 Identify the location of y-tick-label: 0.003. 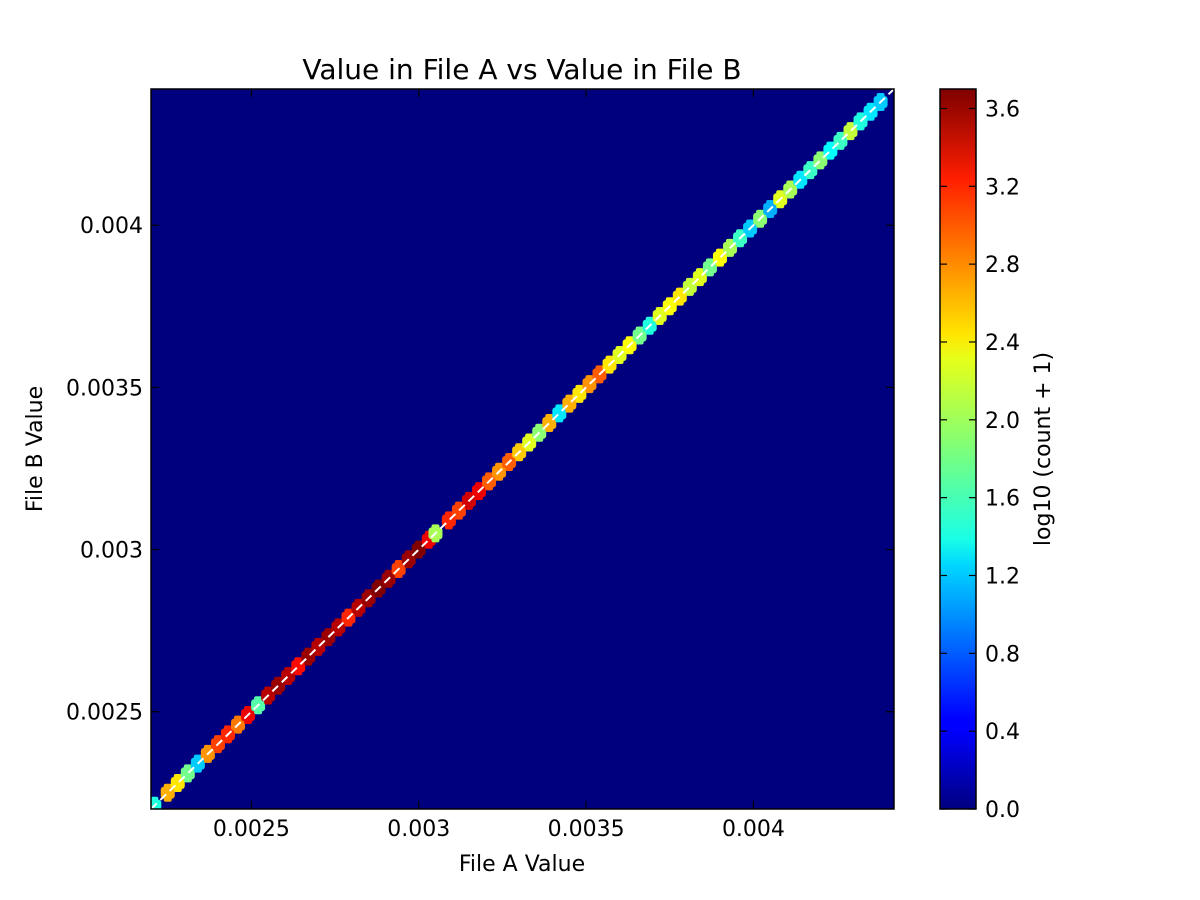
(111, 551).